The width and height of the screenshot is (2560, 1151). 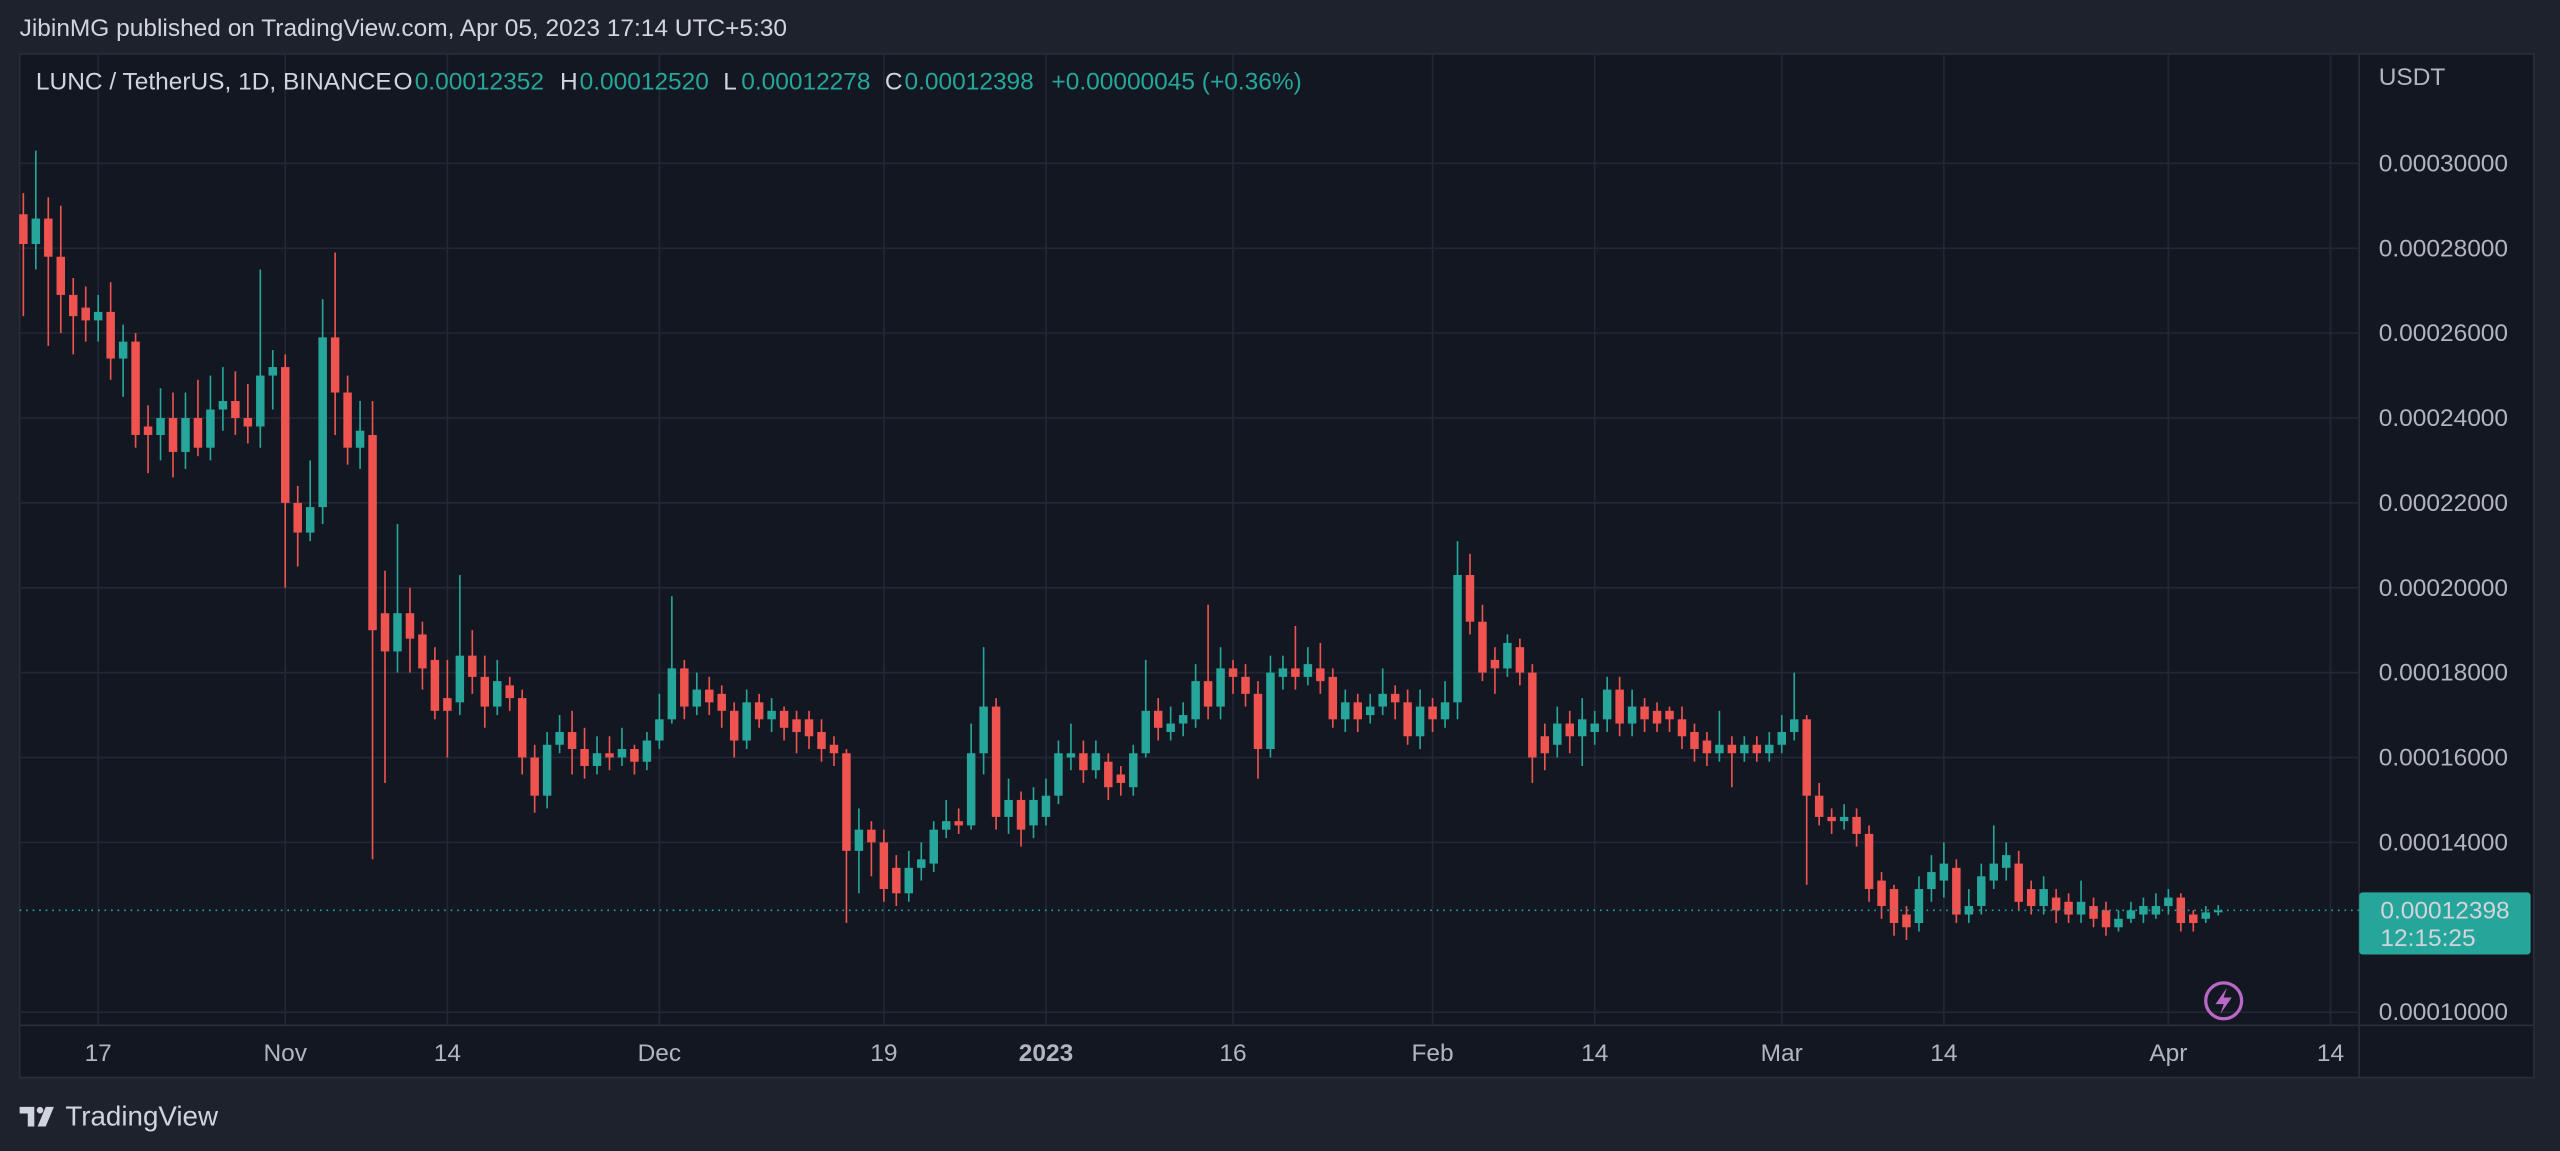 What do you see at coordinates (805, 82) in the screenshot?
I see `legend-low: 0.00012278` at bounding box center [805, 82].